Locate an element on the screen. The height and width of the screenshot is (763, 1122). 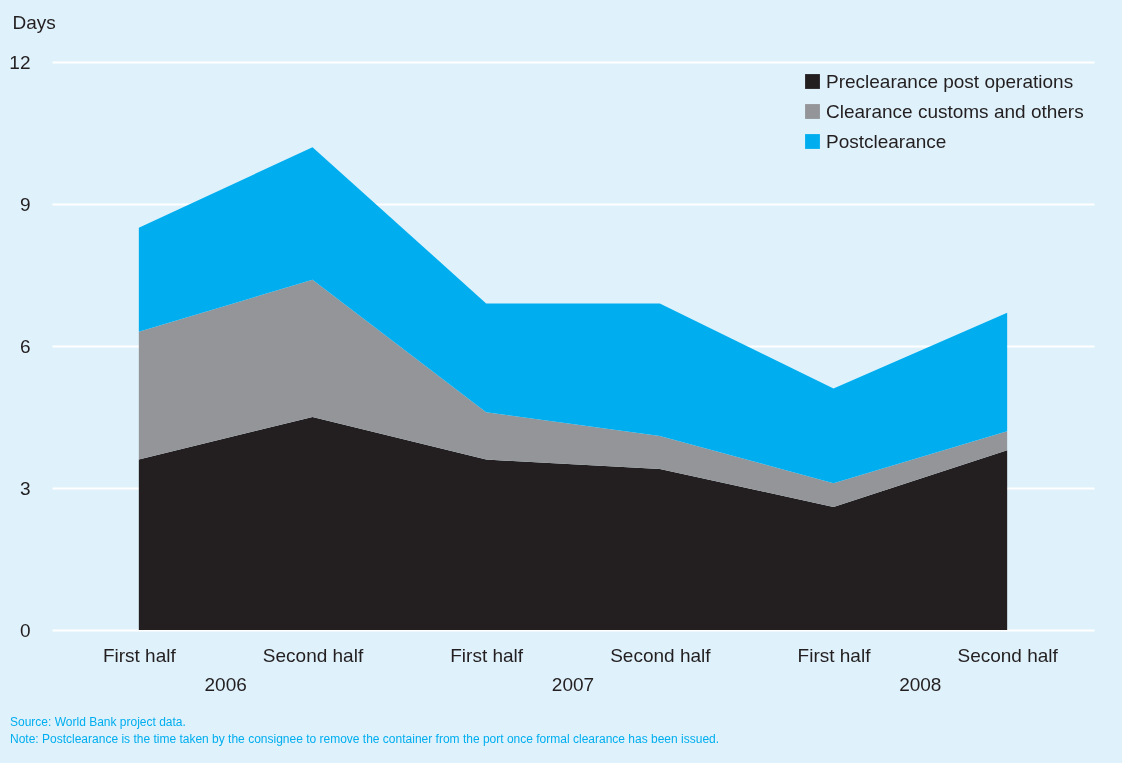
y-tick-label: 6 is located at coordinates (25, 346).